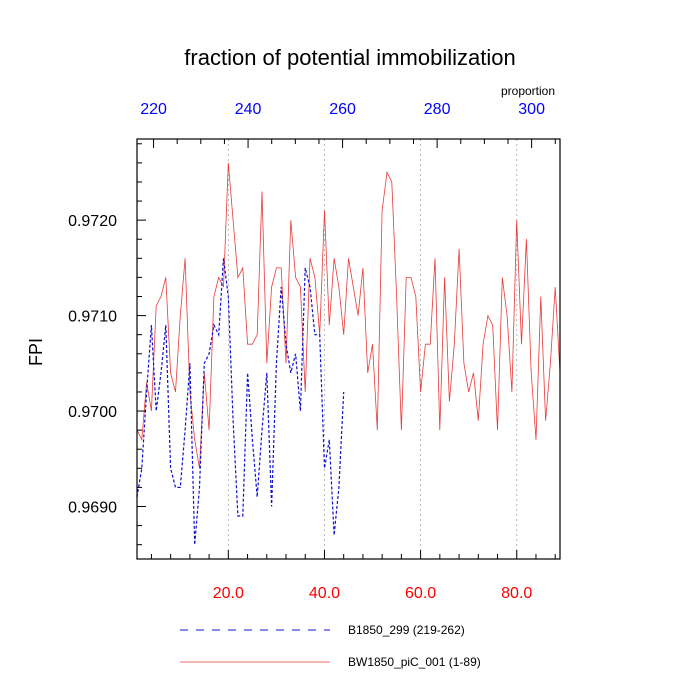 The height and width of the screenshot is (700, 700). Describe the element at coordinates (228, 593) in the screenshot. I see `bottom-tick-label-0: 20.0` at that location.